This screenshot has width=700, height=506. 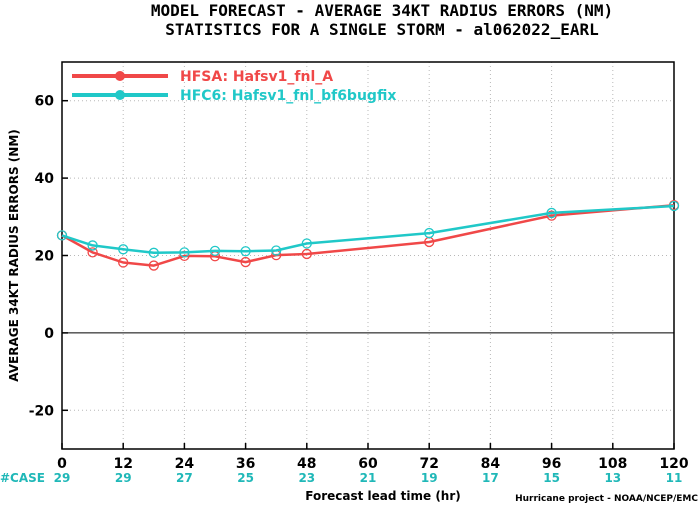 I want to click on case-count: 11, so click(x=674, y=478).